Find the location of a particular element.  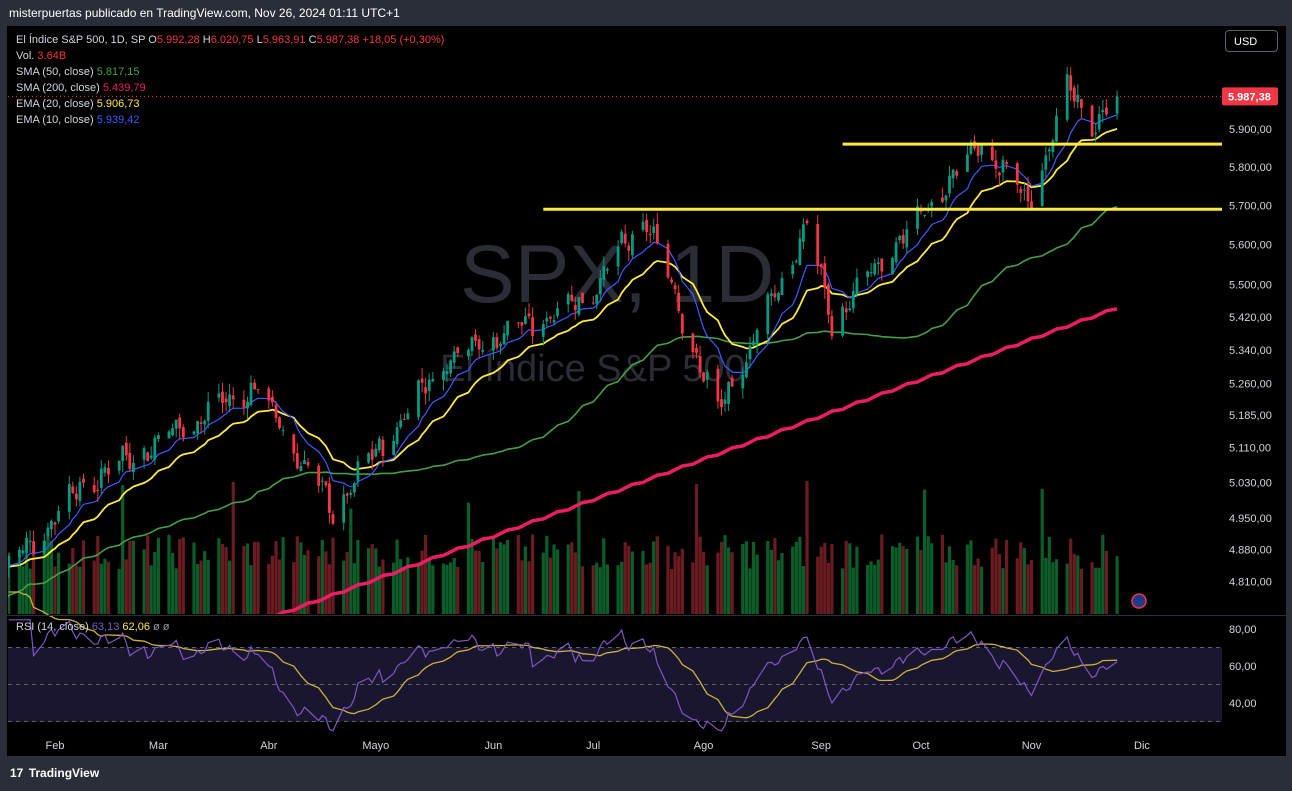

currency-button: USD is located at coordinates (1251, 41).